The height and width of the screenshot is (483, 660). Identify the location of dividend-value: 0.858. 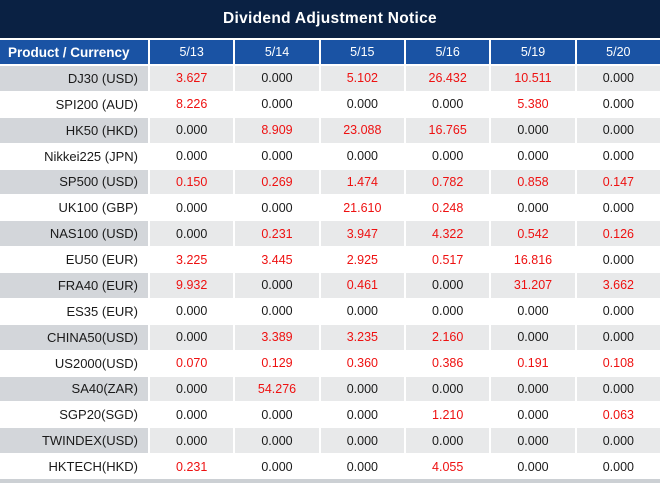
(533, 182).